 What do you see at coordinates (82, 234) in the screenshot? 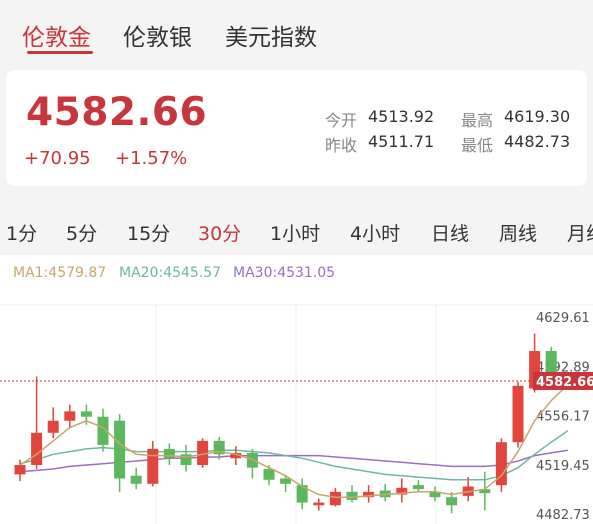
I see `period-5min: 5分` at bounding box center [82, 234].